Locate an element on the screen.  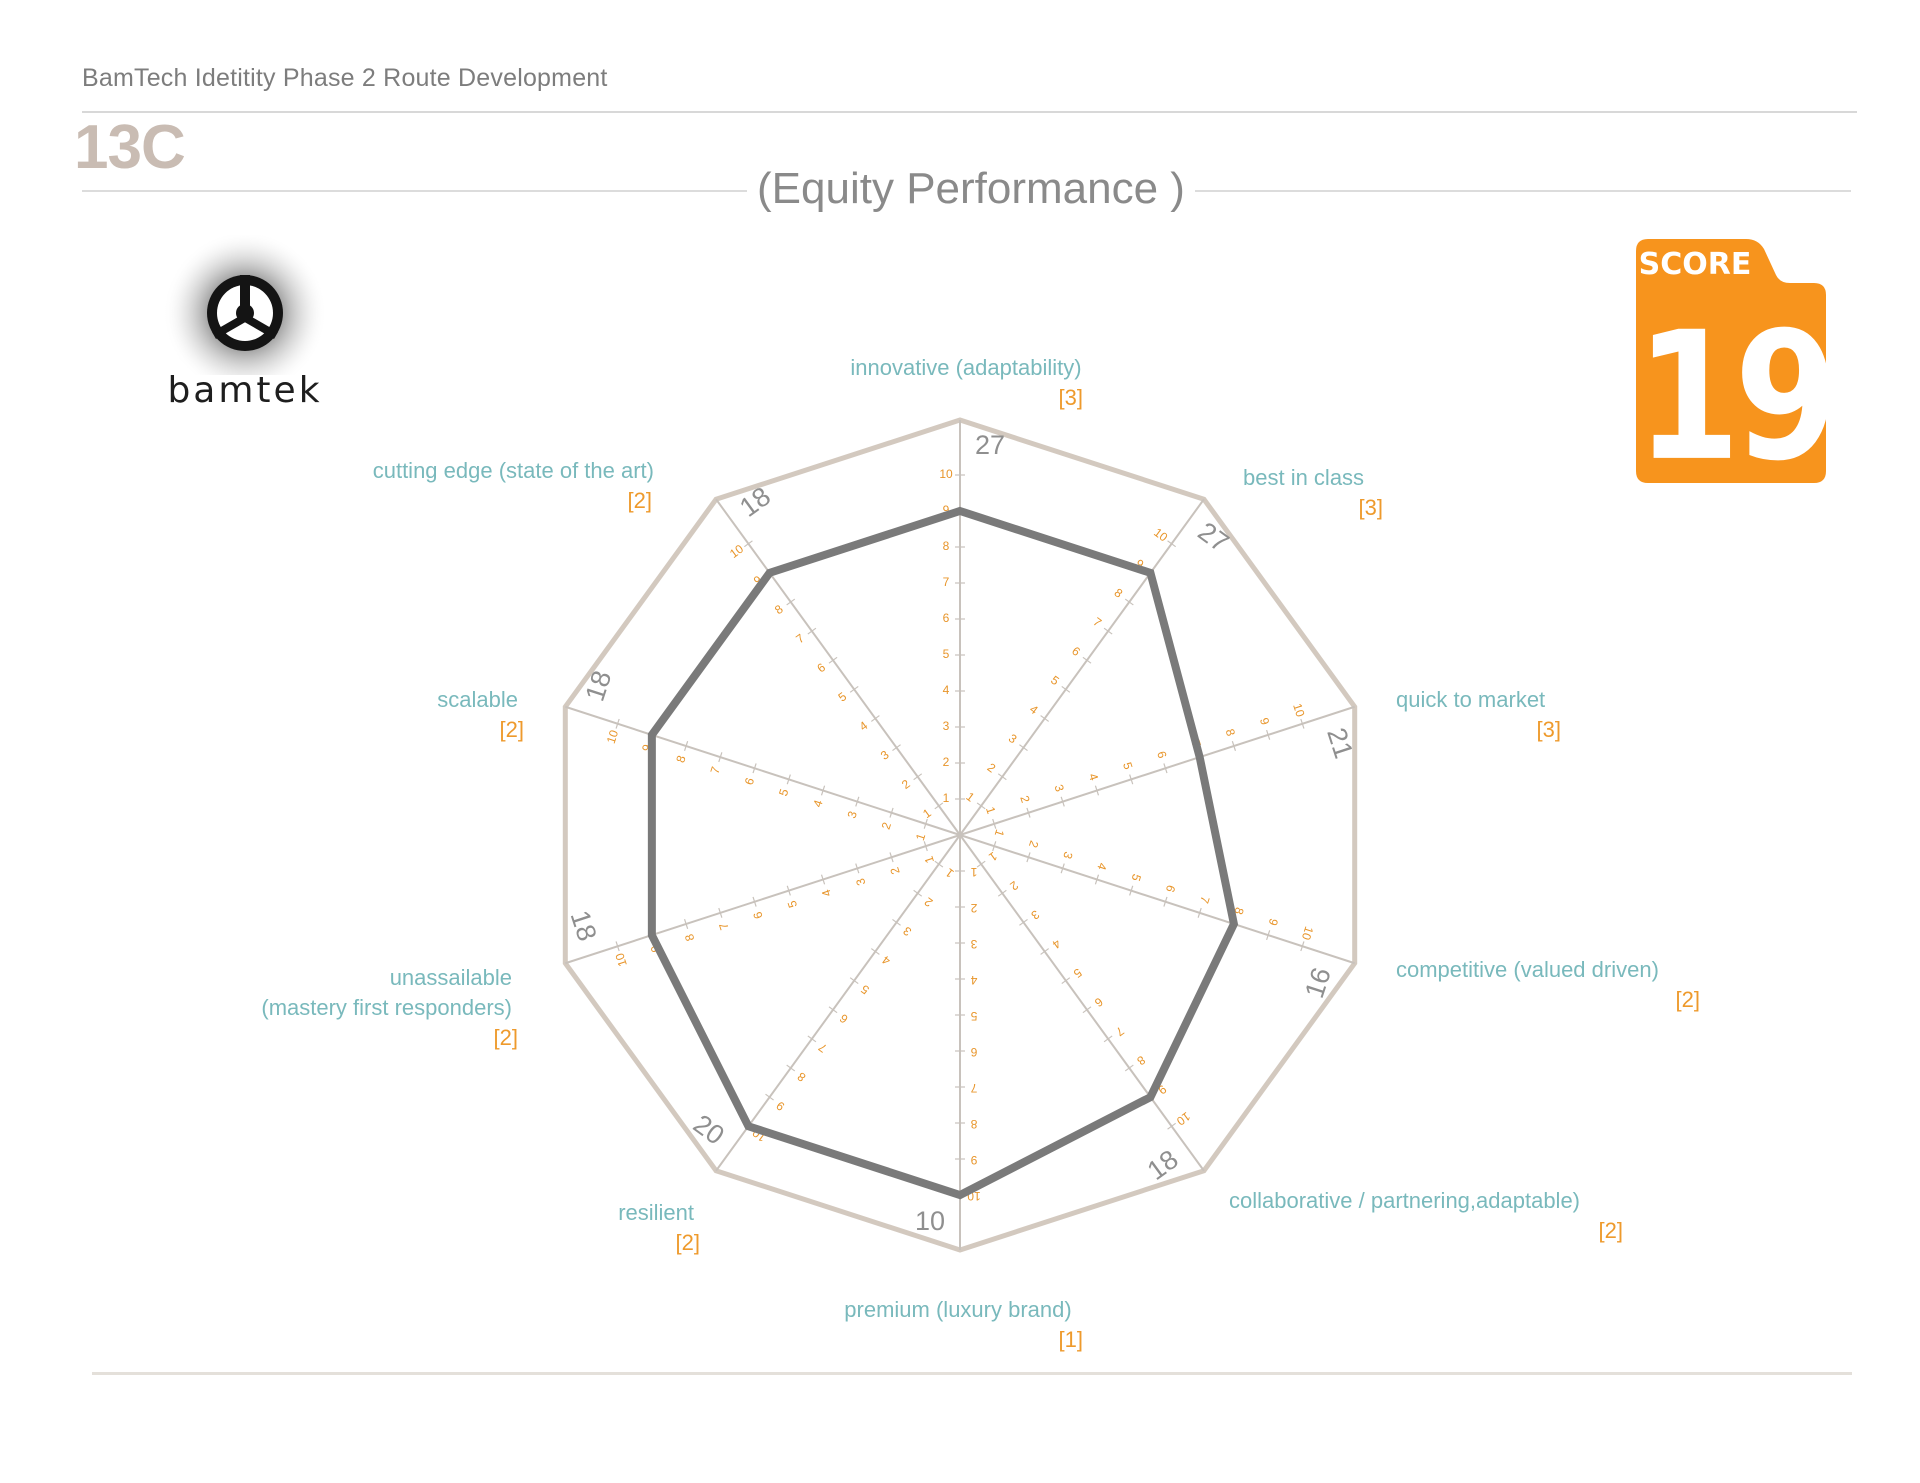
axis-label: unassailable is located at coordinates (451, 977).